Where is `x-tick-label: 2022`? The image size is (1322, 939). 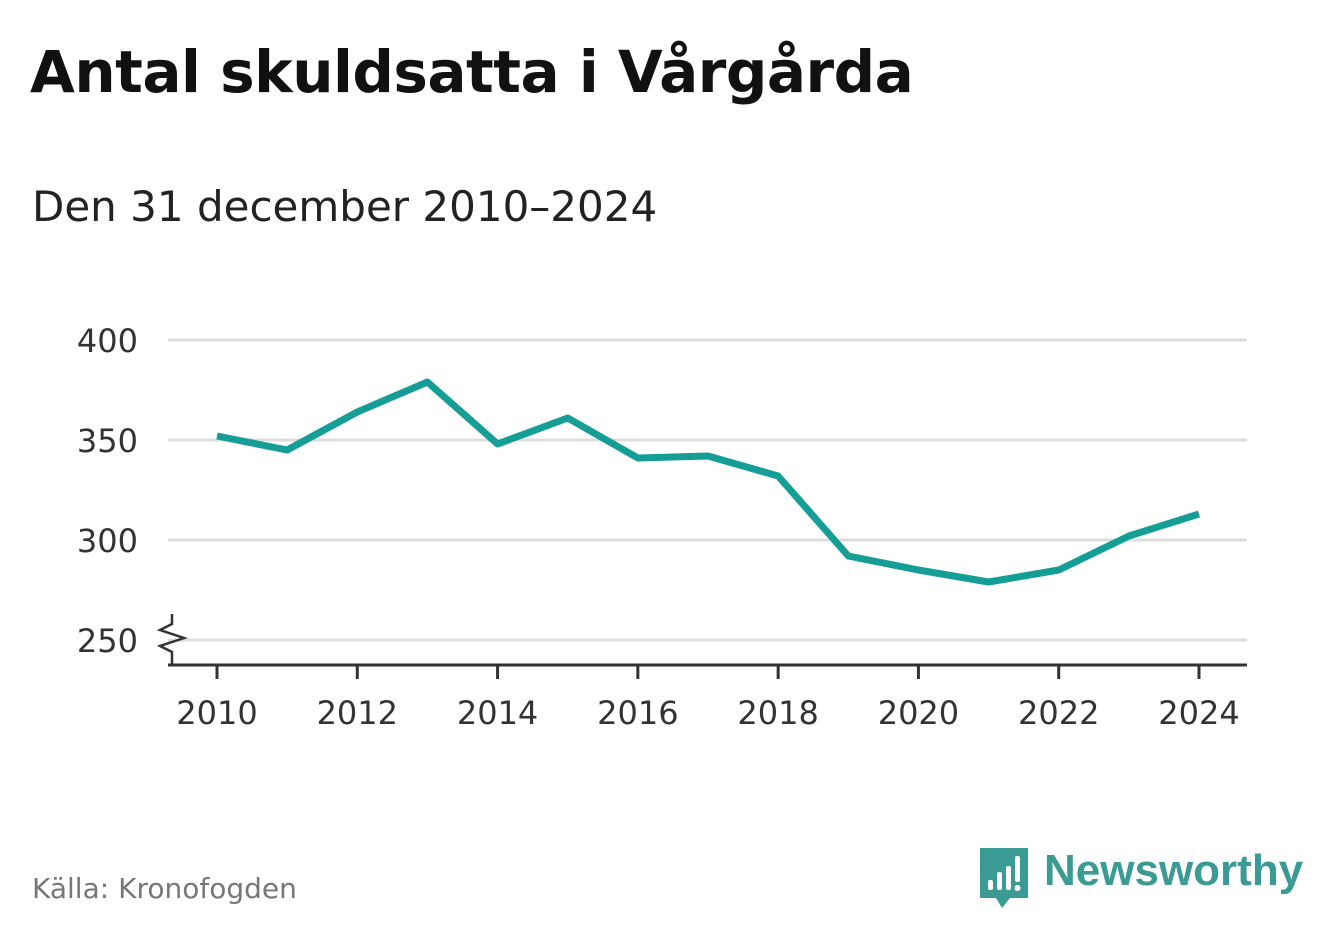 x-tick-label: 2022 is located at coordinates (1058, 713).